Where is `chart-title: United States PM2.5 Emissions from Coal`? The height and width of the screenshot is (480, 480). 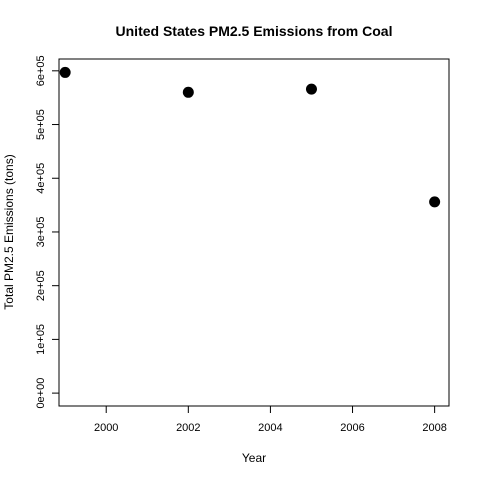
chart-title: United States PM2.5 Emissions from Coal is located at coordinates (254, 31).